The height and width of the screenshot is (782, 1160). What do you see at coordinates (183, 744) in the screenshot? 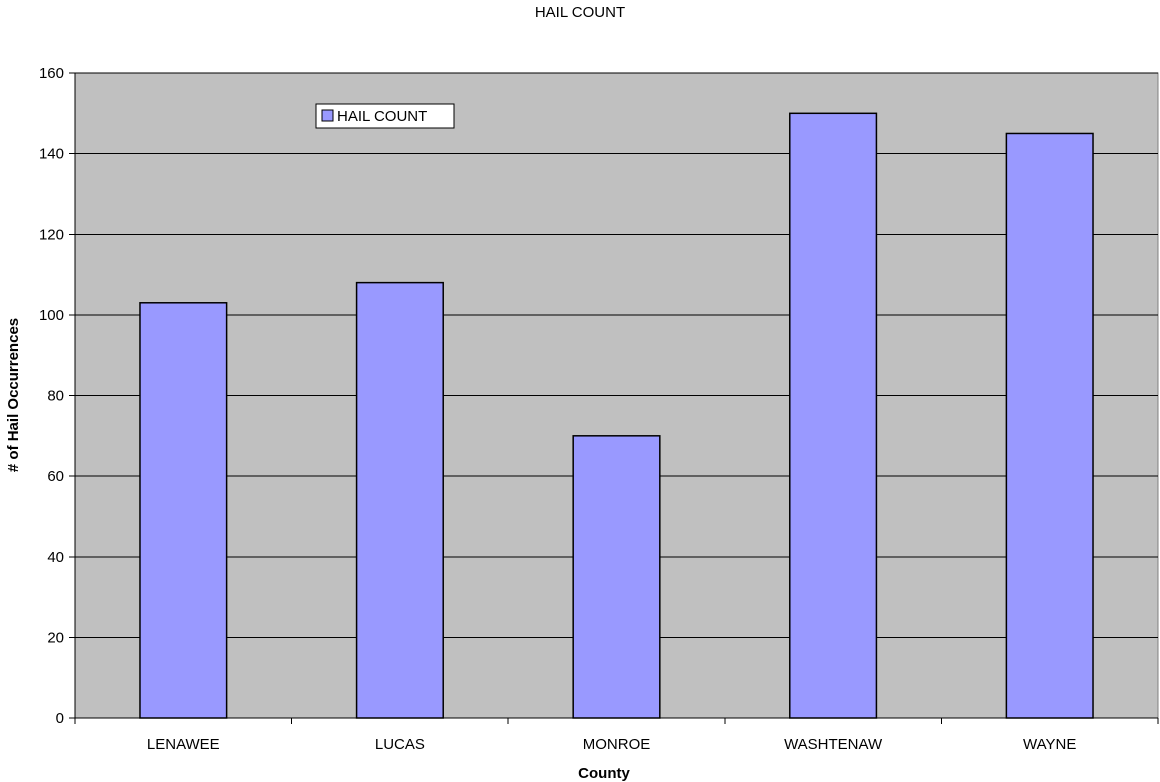
I see `x-tick-label: LENAWEE` at bounding box center [183, 744].